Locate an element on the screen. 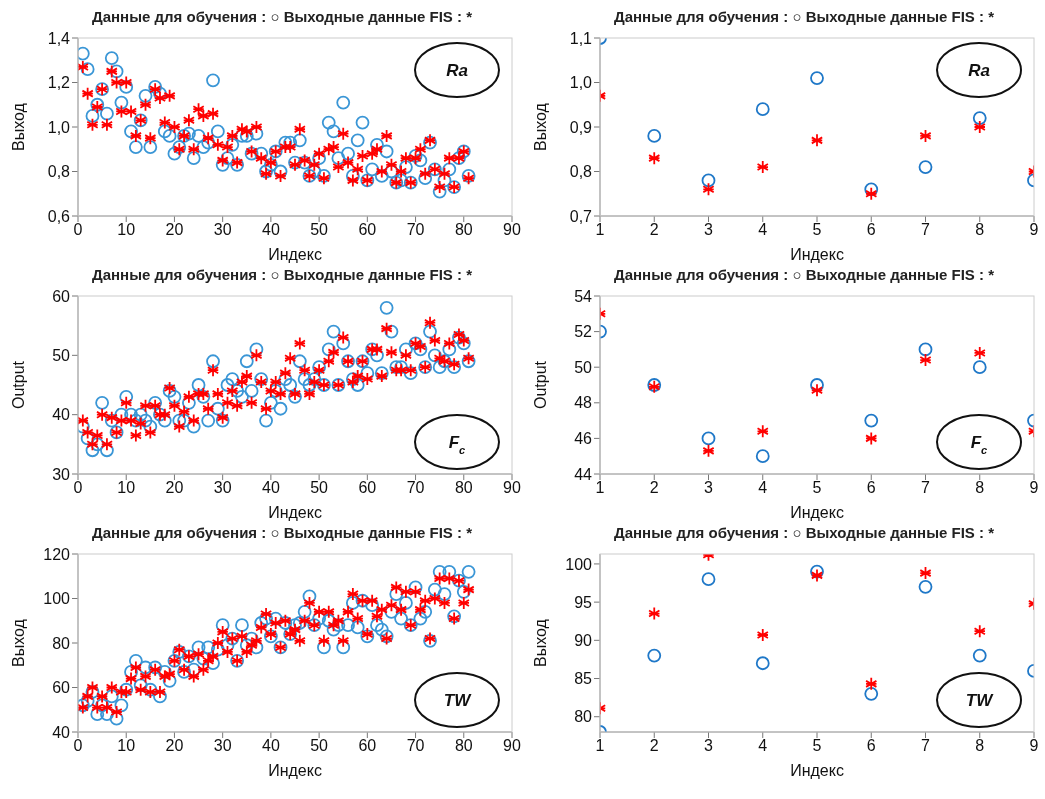  y-axis-title: Output is located at coordinates (18, 385).